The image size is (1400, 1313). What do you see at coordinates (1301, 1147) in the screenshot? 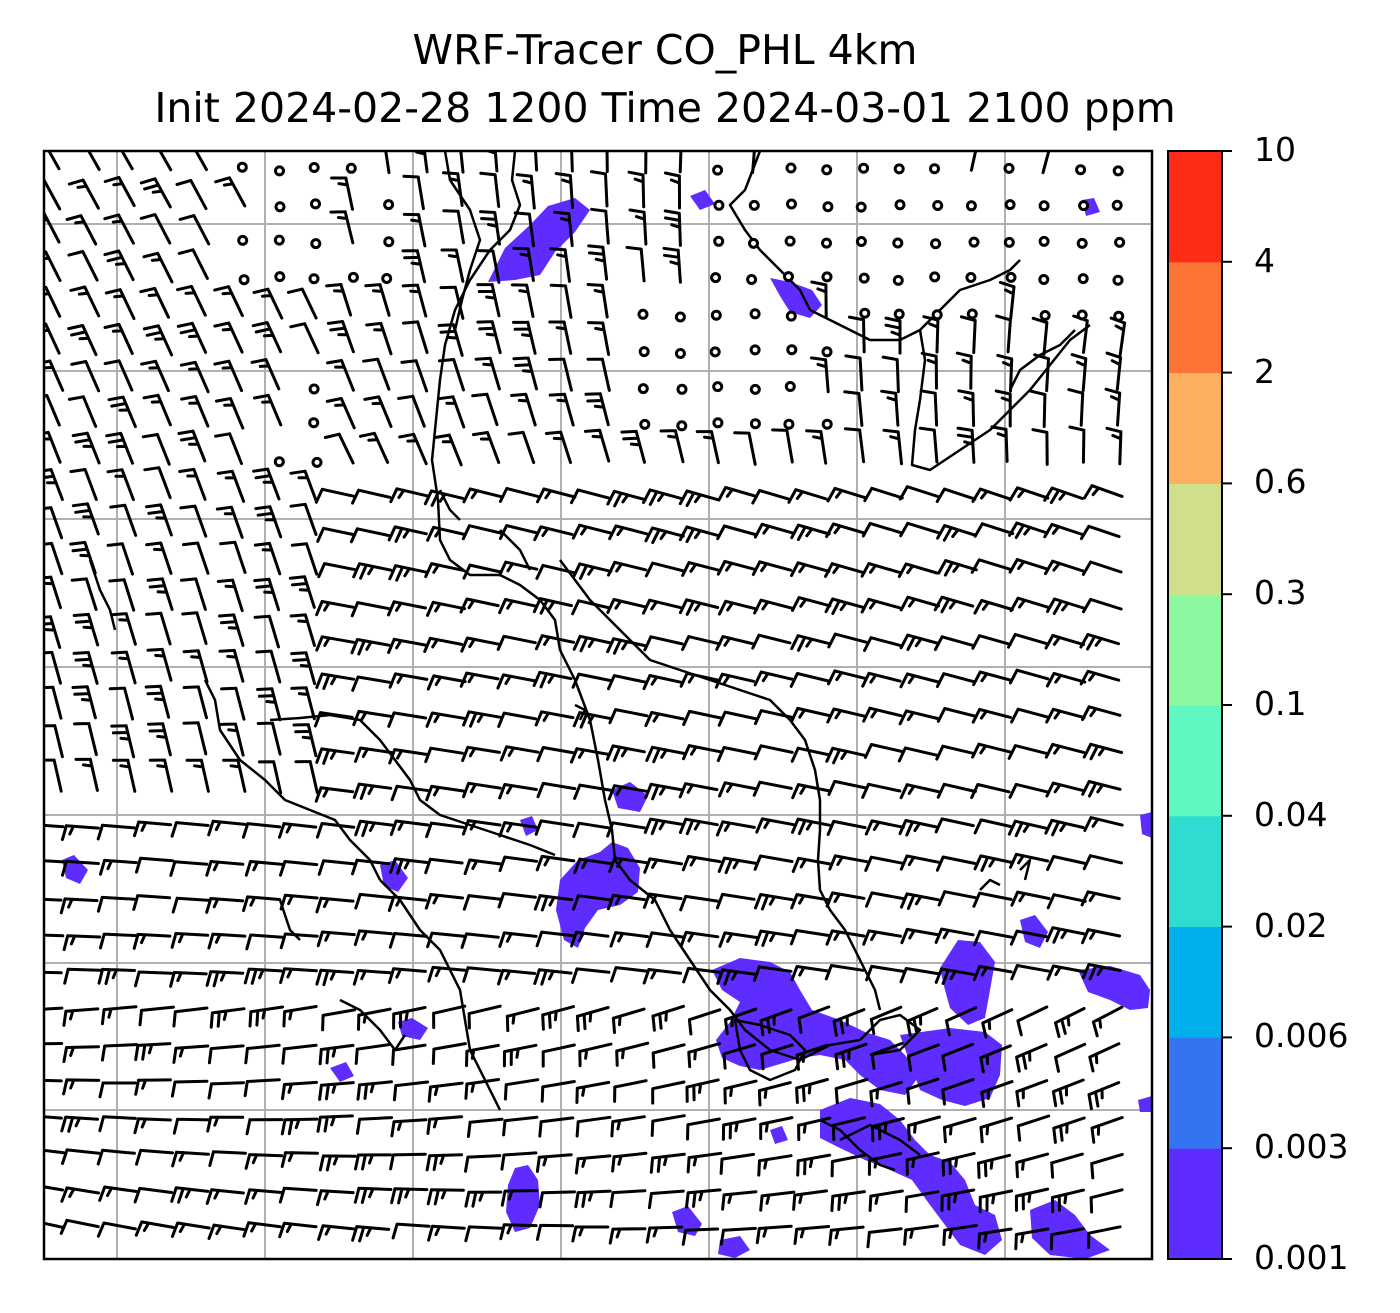
I see `colorbar-tick-label: 0.003` at bounding box center [1301, 1147].